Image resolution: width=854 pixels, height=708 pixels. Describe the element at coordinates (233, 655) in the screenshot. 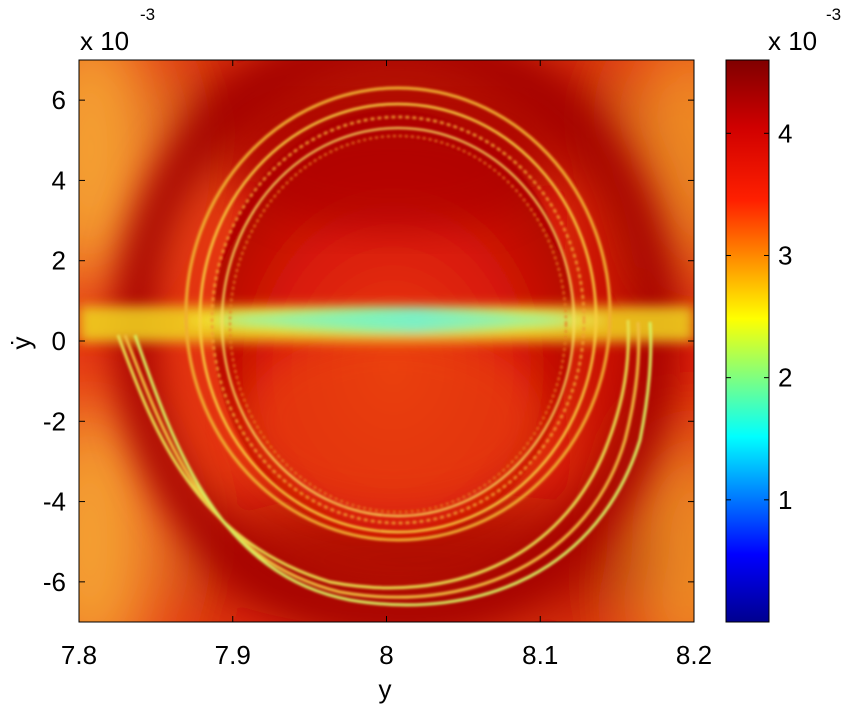

I see `x-tick-label: 7.9` at that location.